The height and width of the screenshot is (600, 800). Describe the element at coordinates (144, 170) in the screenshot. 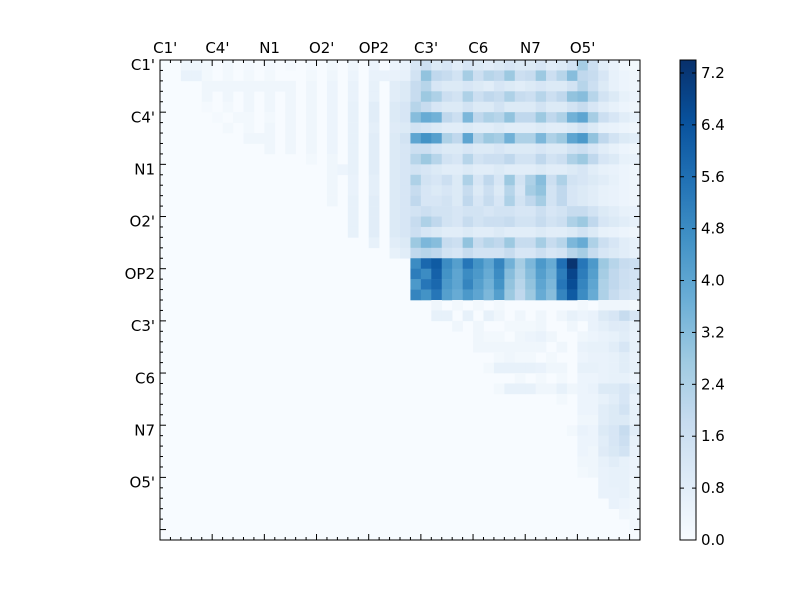

I see `y-tick-label: N1` at that location.